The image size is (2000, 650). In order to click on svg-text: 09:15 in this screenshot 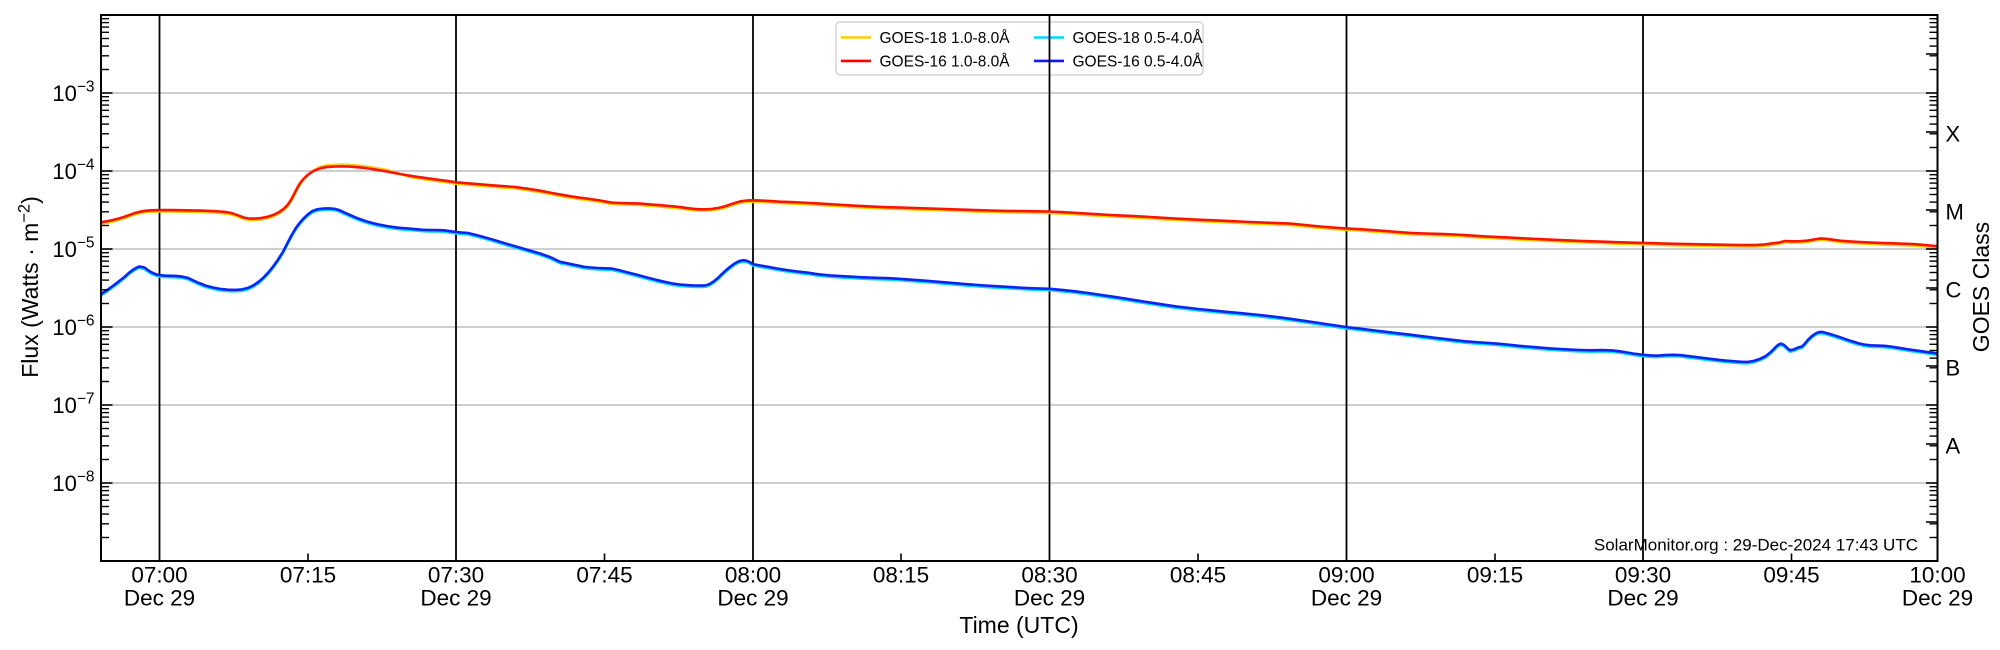, I will do `click(1495, 575)`.